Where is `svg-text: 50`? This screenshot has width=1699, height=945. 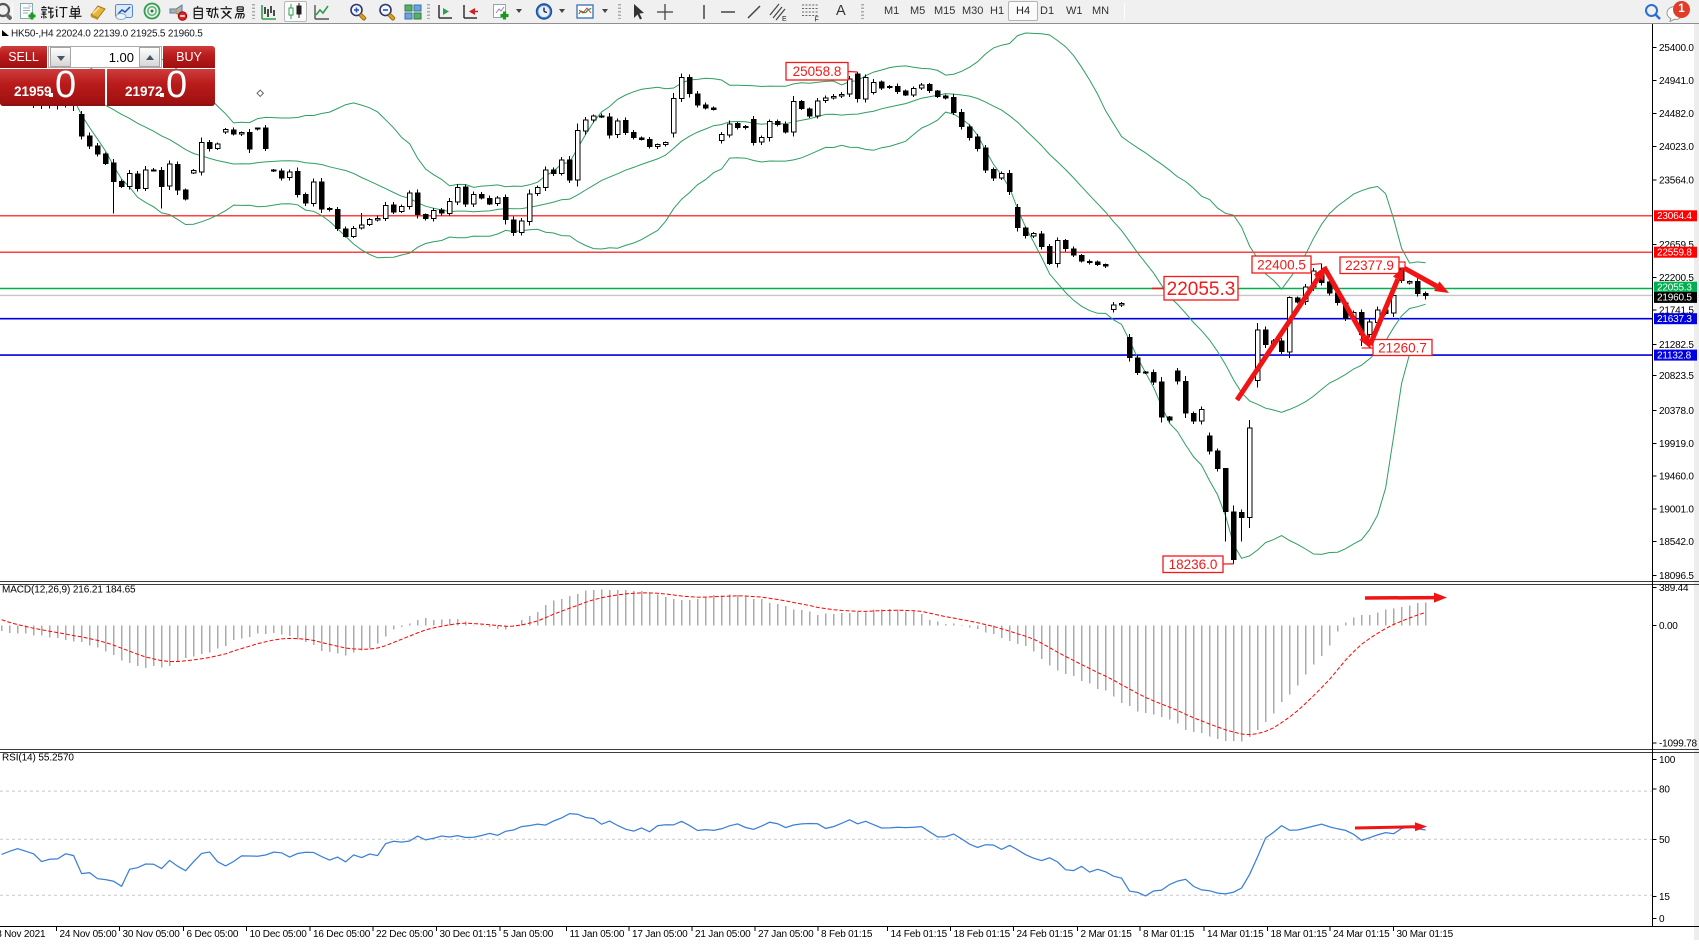 svg-text: 50 is located at coordinates (1664, 840).